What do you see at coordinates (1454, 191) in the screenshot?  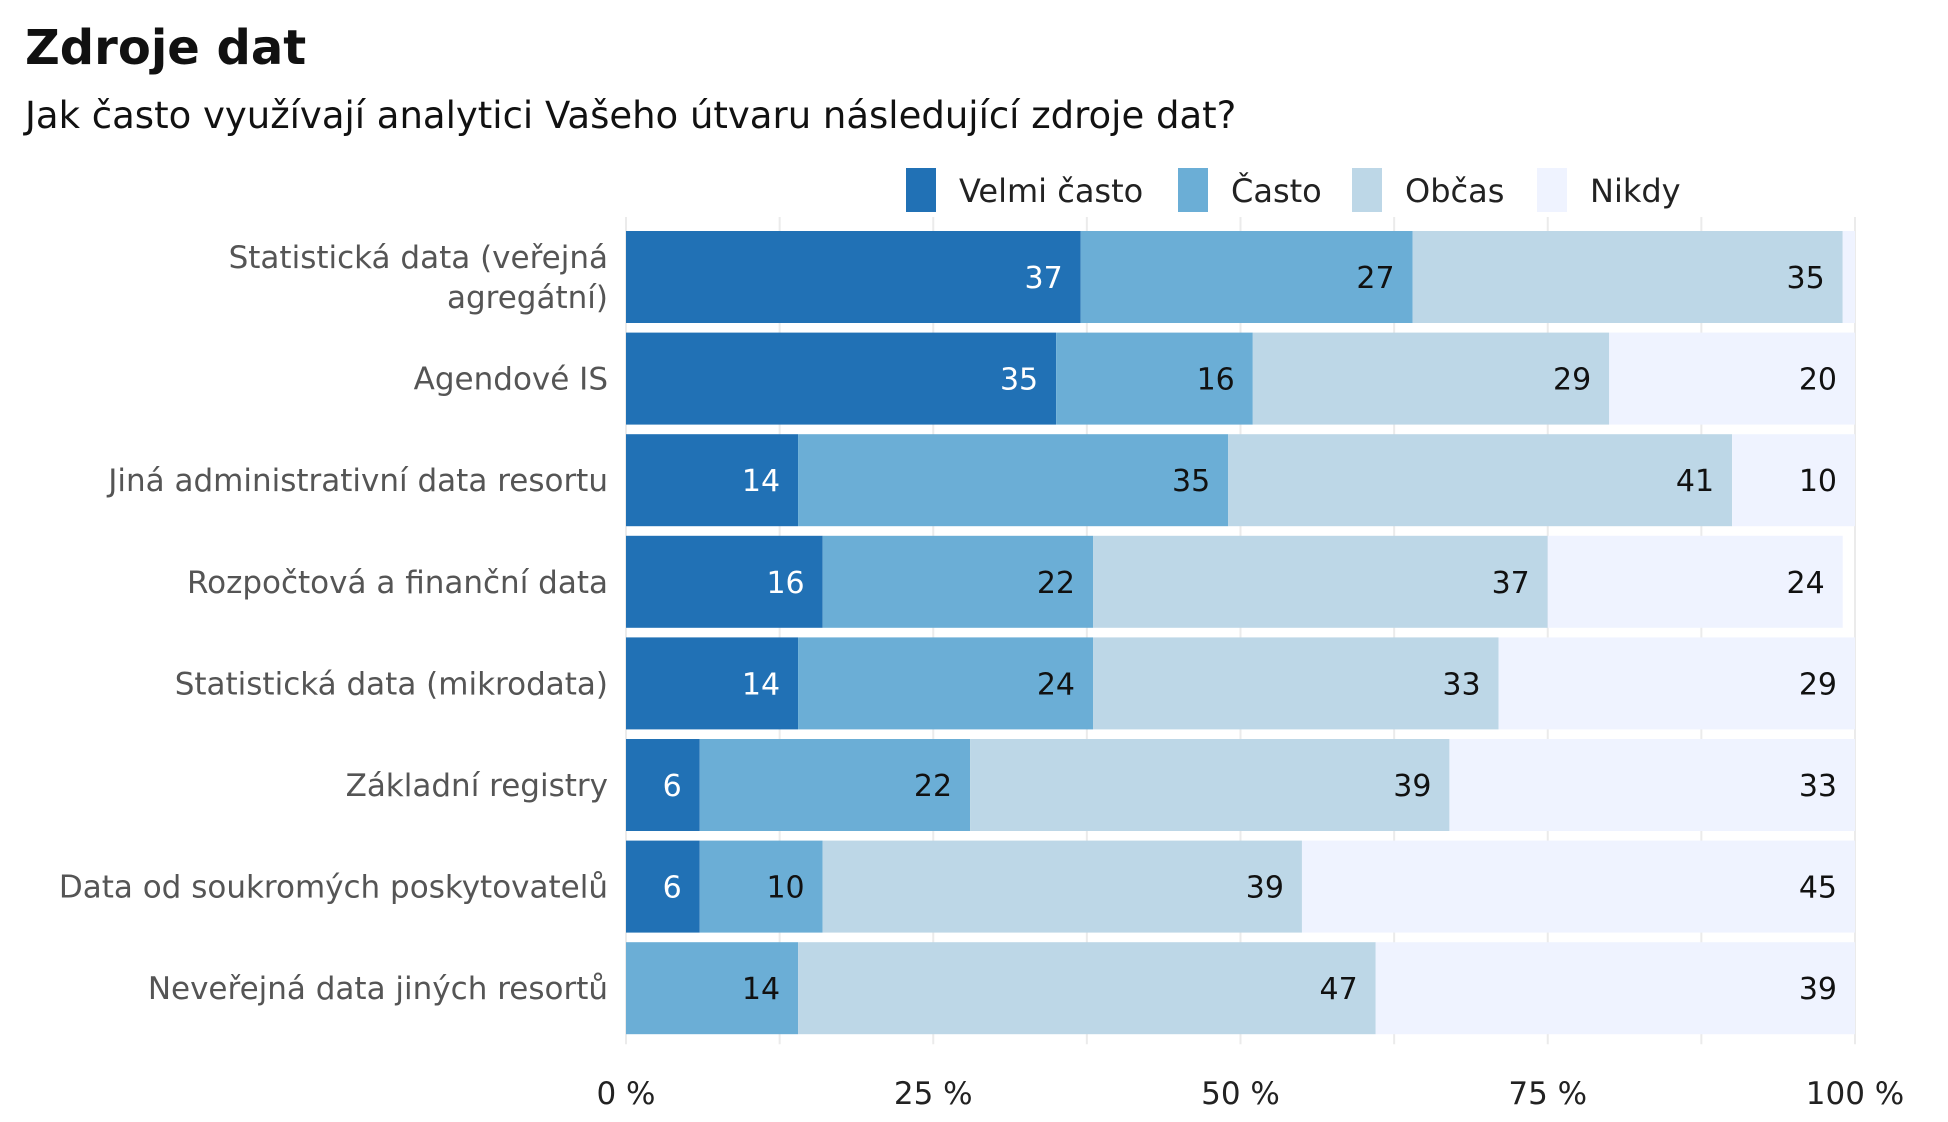 I see `legend-label: Občas` at bounding box center [1454, 191].